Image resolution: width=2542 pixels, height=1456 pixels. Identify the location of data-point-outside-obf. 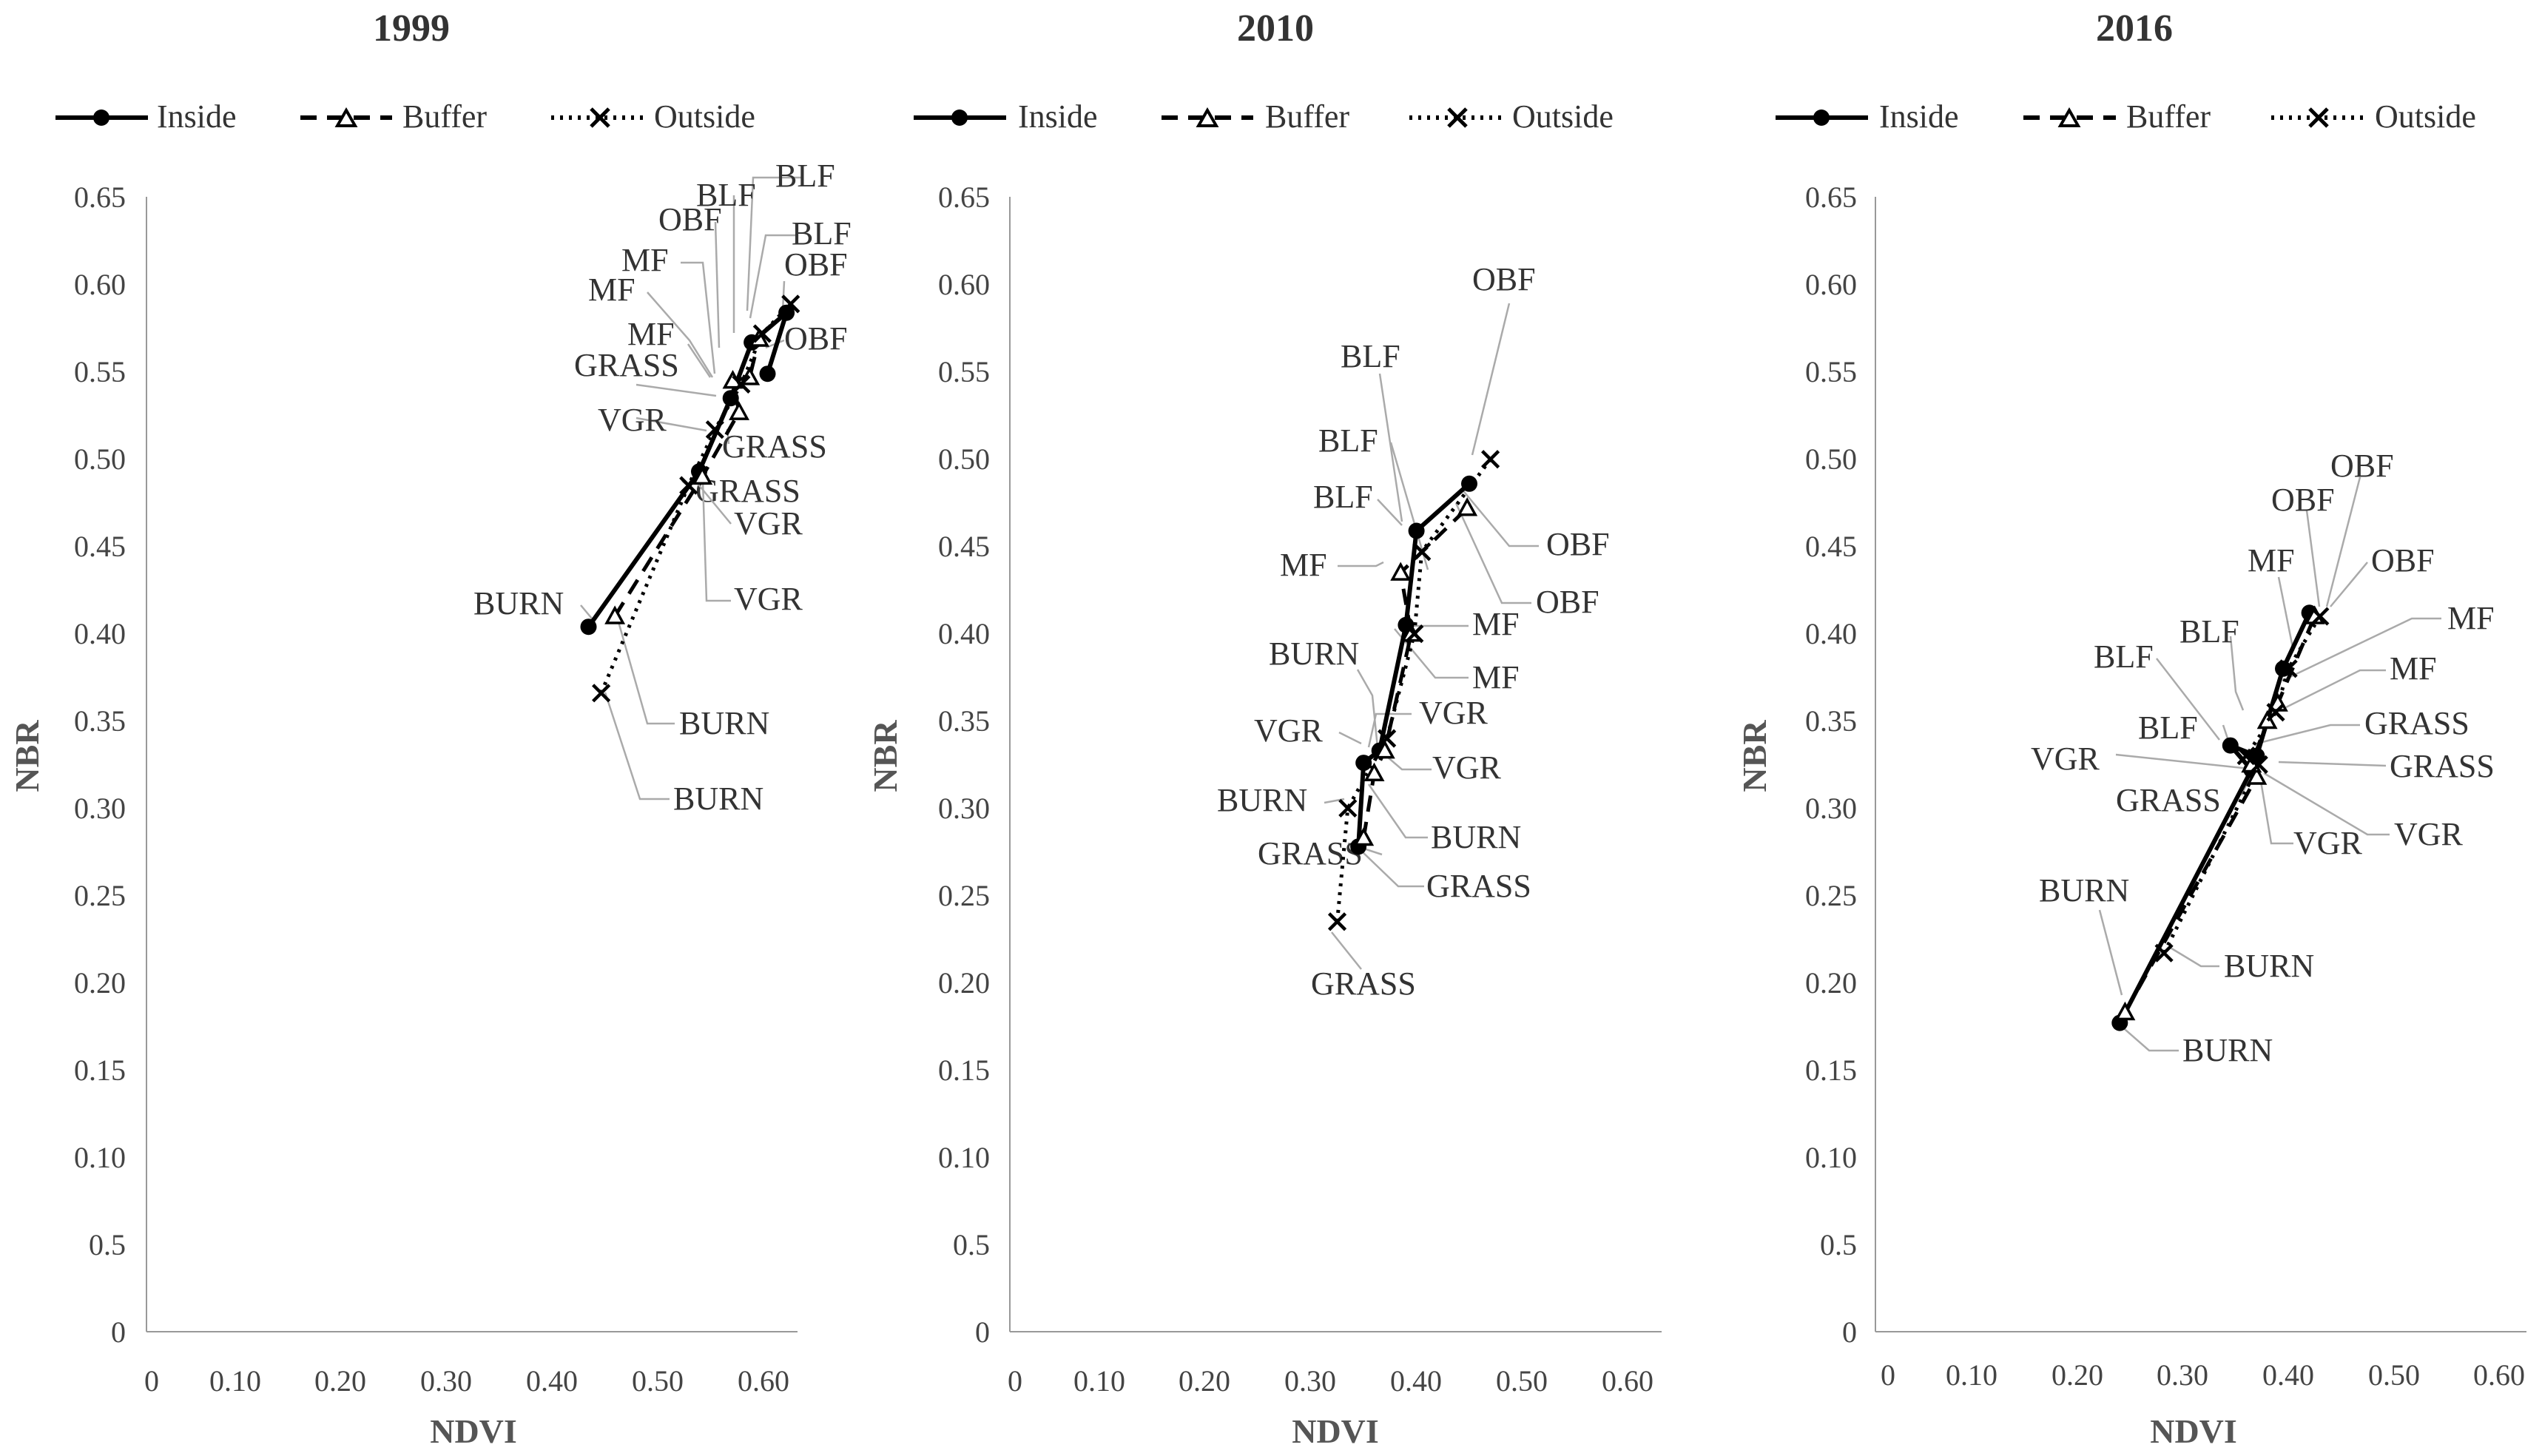
(790, 304).